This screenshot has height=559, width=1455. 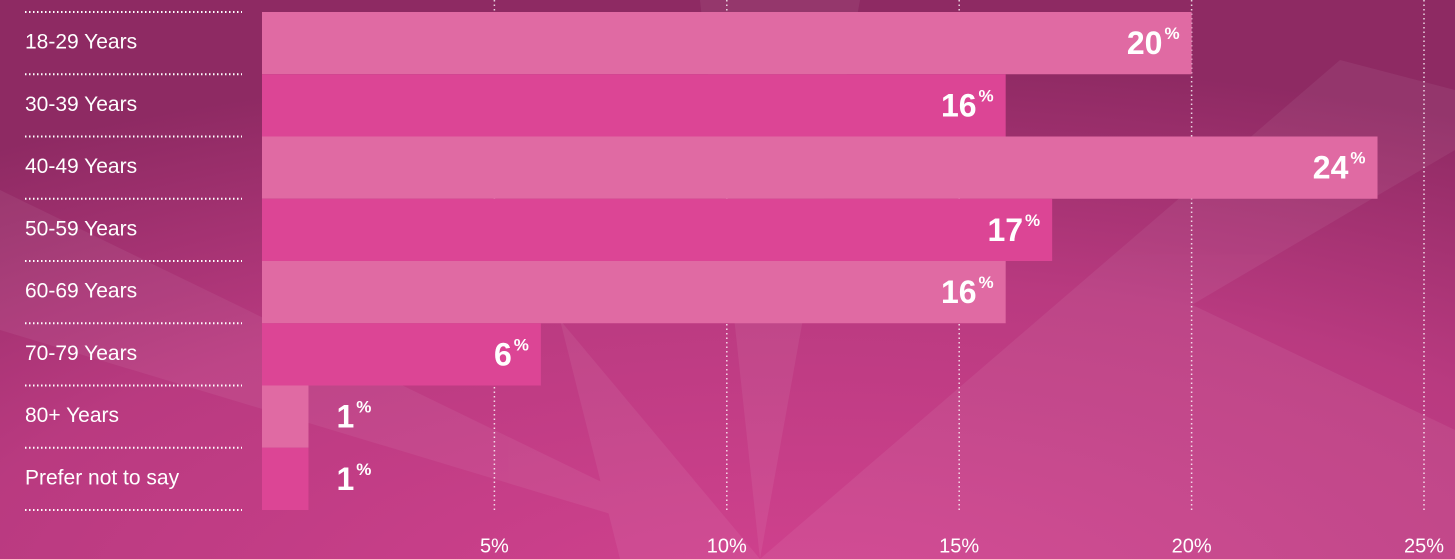 What do you see at coordinates (102, 477) in the screenshot?
I see `category-label: Prefer not to say` at bounding box center [102, 477].